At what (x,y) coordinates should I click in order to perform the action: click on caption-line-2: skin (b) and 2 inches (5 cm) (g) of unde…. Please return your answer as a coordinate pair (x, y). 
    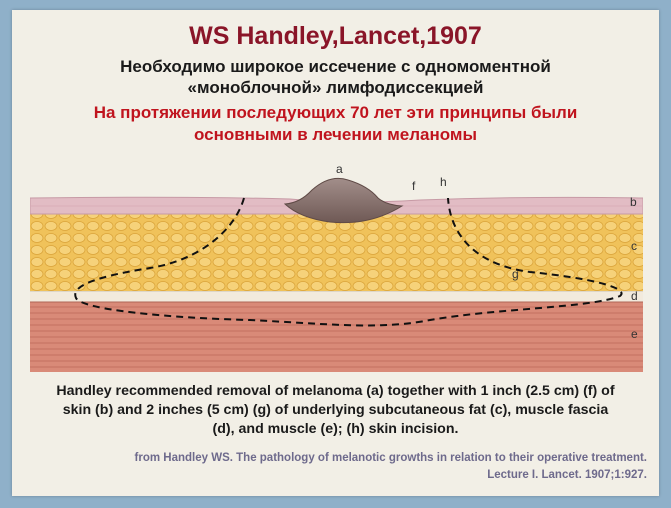
    Looking at the image, I should click on (335, 410).